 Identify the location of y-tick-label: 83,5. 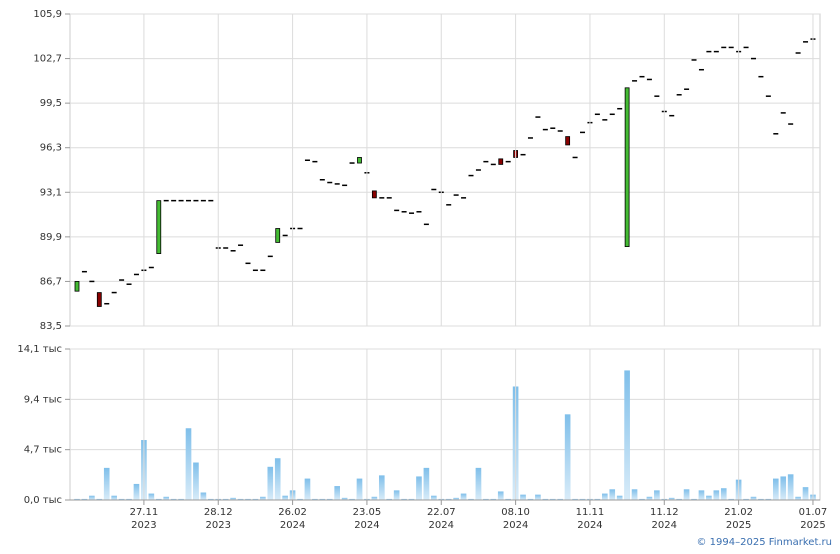
(51, 326).